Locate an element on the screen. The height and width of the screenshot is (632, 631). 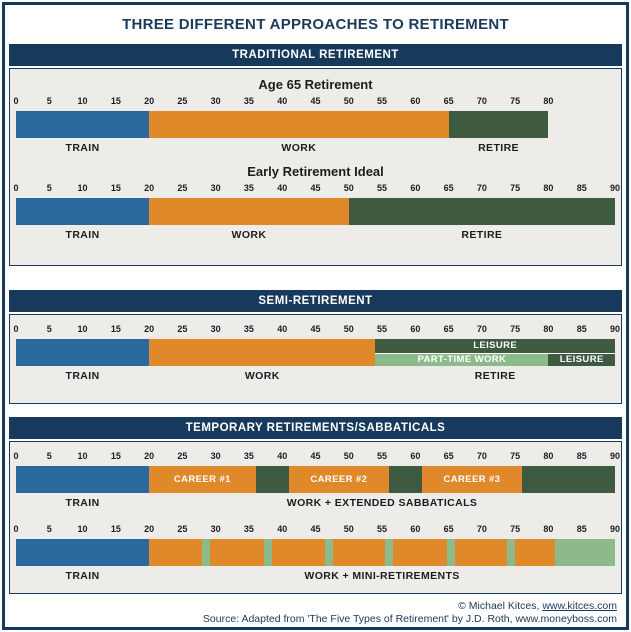
axis-tick-label: 85 is located at coordinates (581, 456).